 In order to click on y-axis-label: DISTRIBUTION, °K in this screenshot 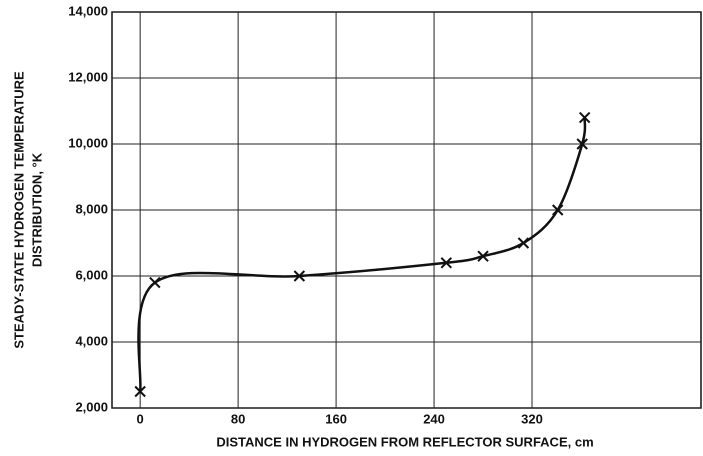, I will do `click(36, 209)`.